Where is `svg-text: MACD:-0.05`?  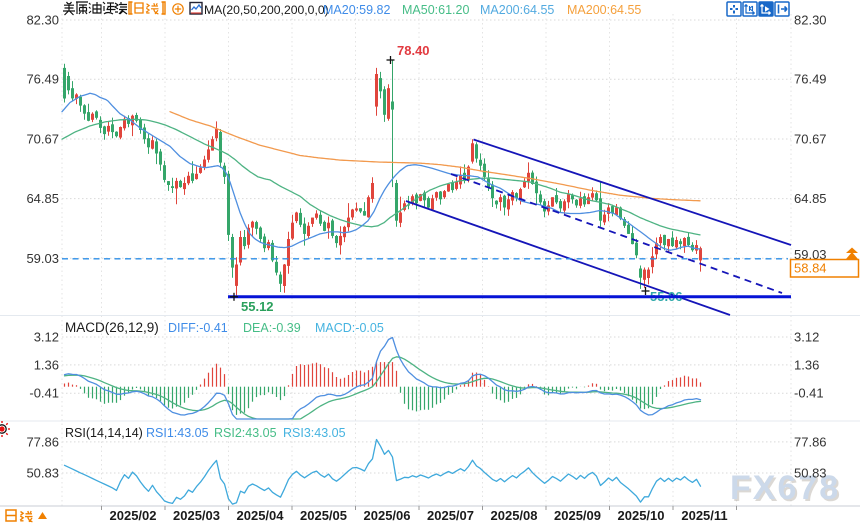 svg-text: MACD:-0.05 is located at coordinates (349, 328).